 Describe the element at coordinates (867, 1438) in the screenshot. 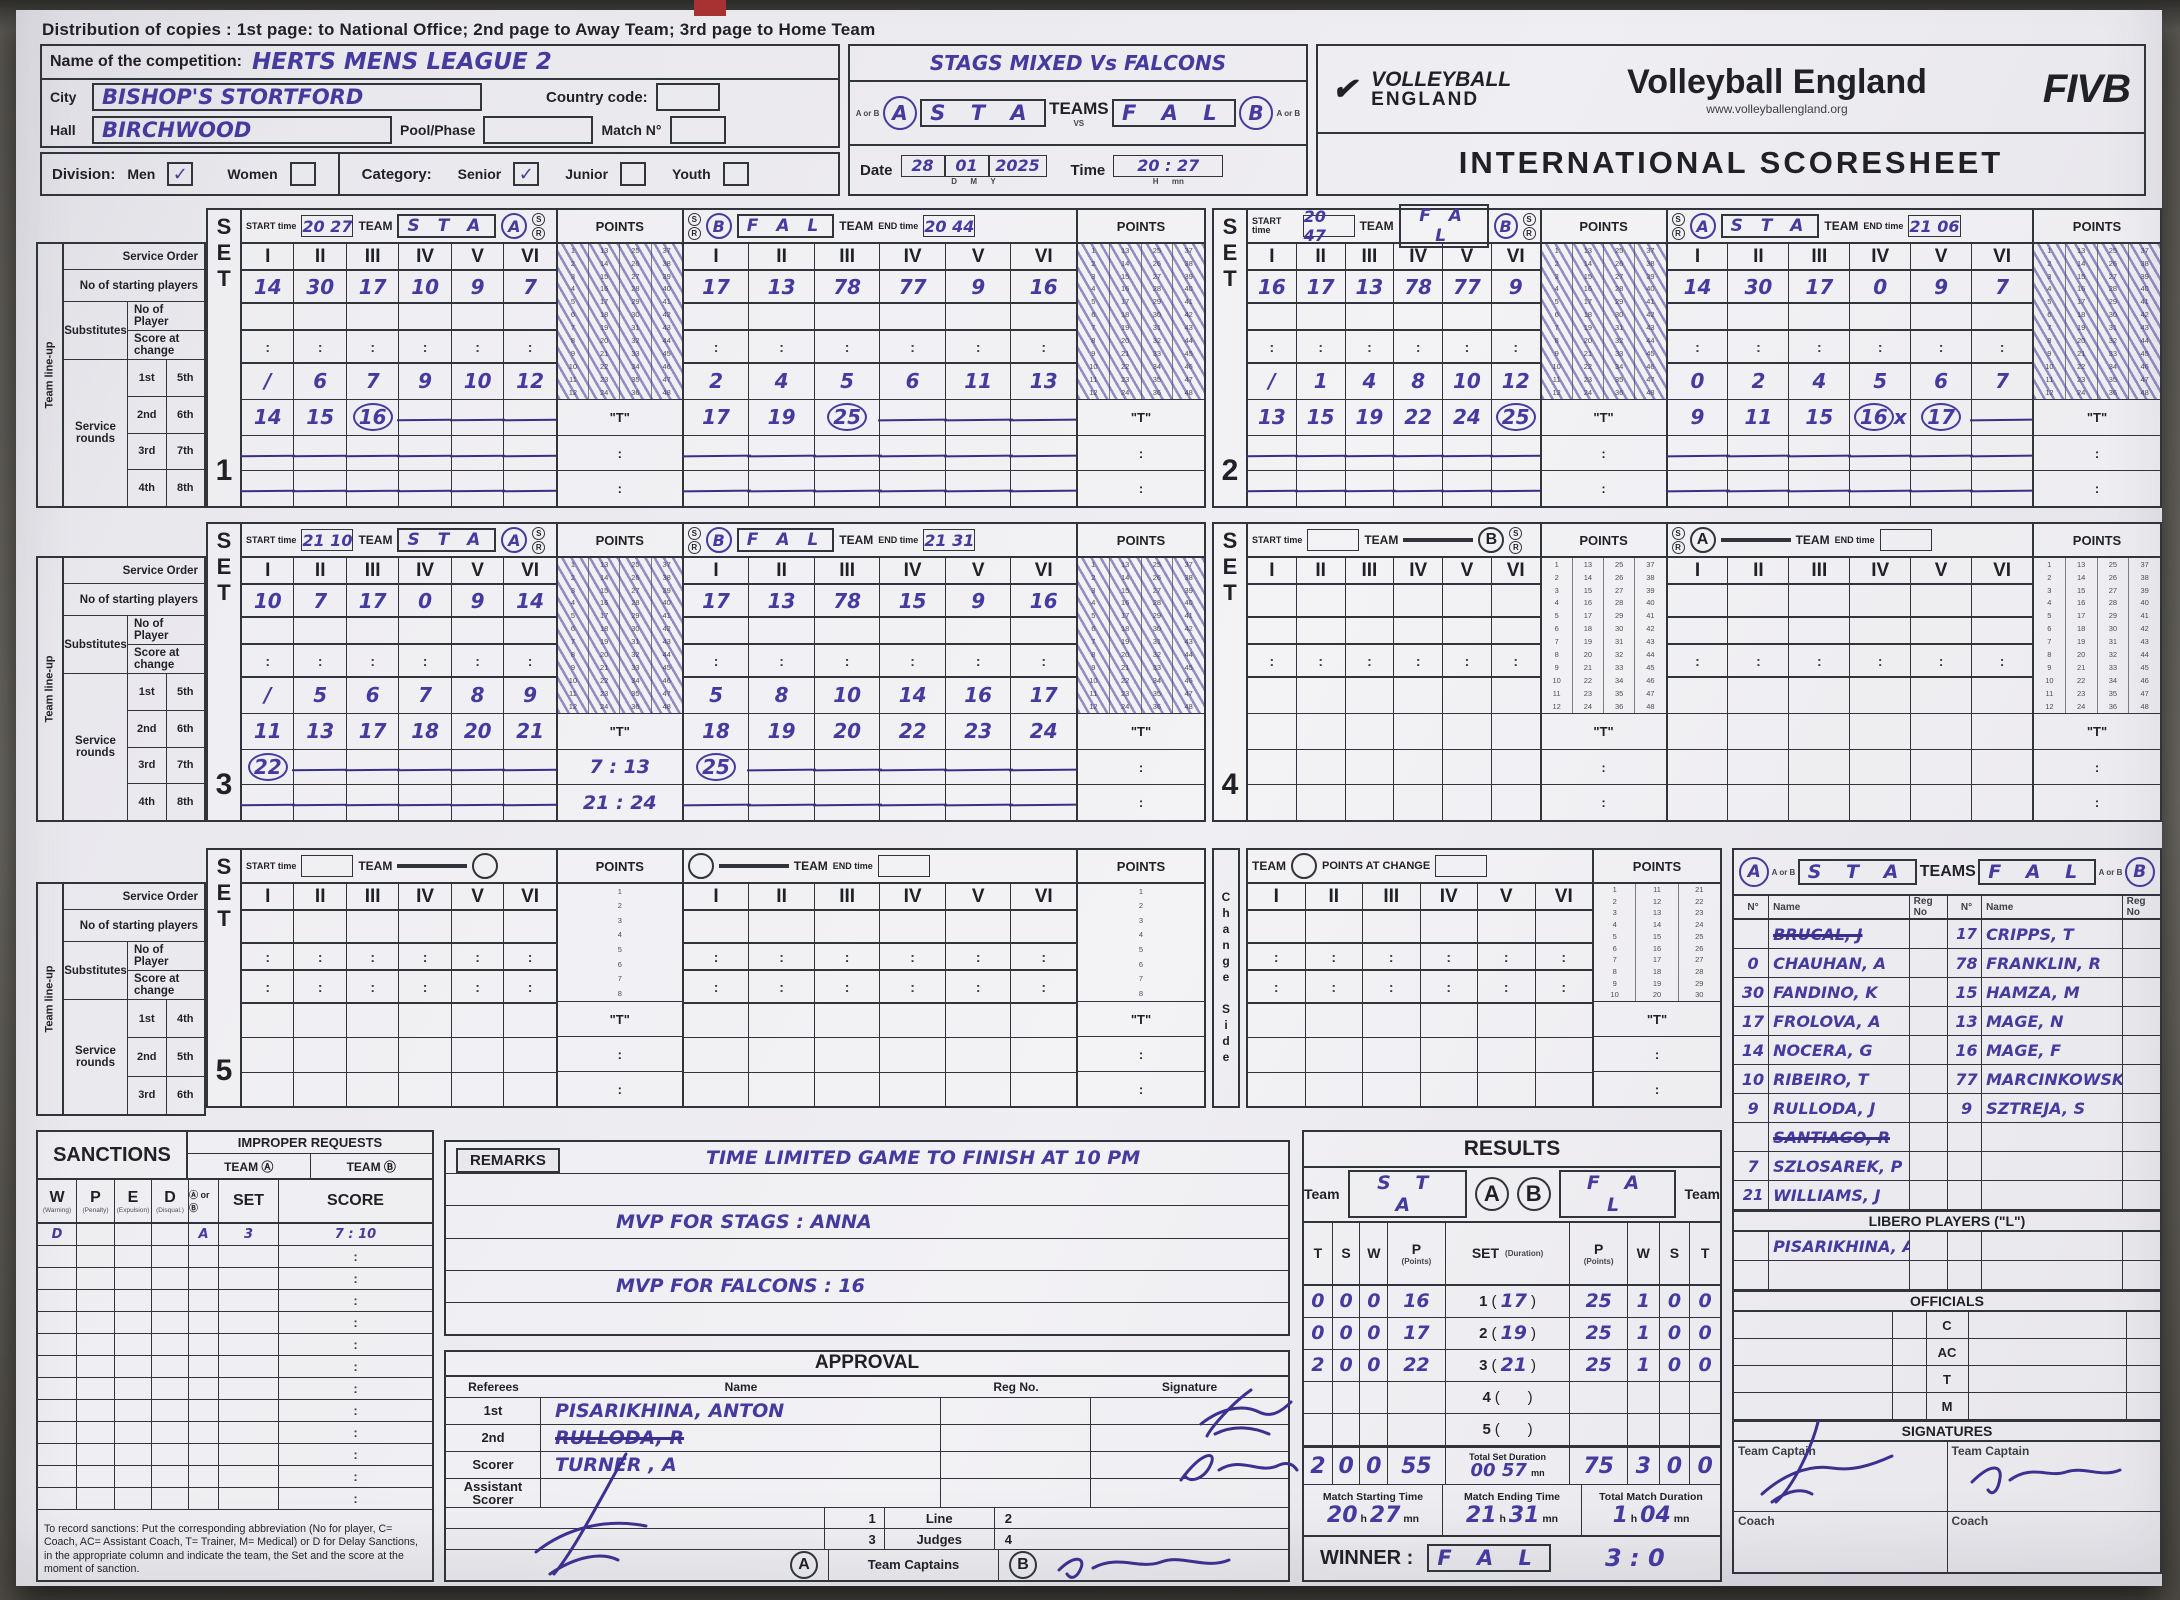

I see `approval-row-2nd: 2nd RULLODA, R` at that location.